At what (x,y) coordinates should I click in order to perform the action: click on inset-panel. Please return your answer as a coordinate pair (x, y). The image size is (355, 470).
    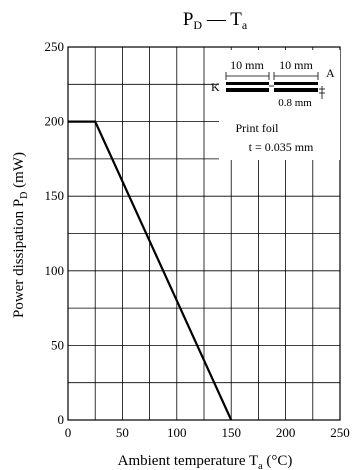
    Looking at the image, I should click on (279, 105).